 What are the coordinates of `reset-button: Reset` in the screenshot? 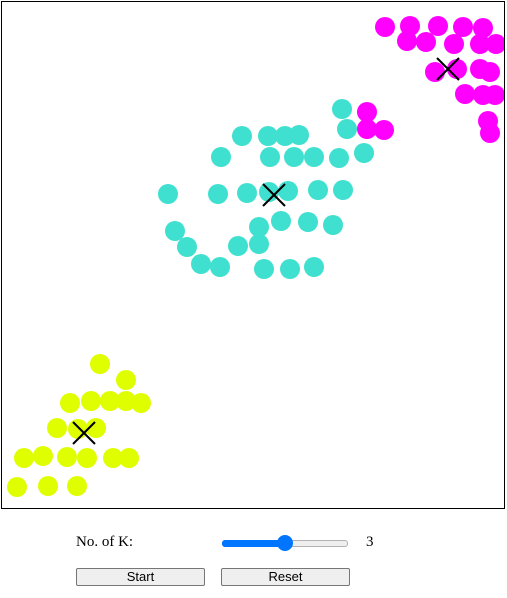 It's located at (285, 577).